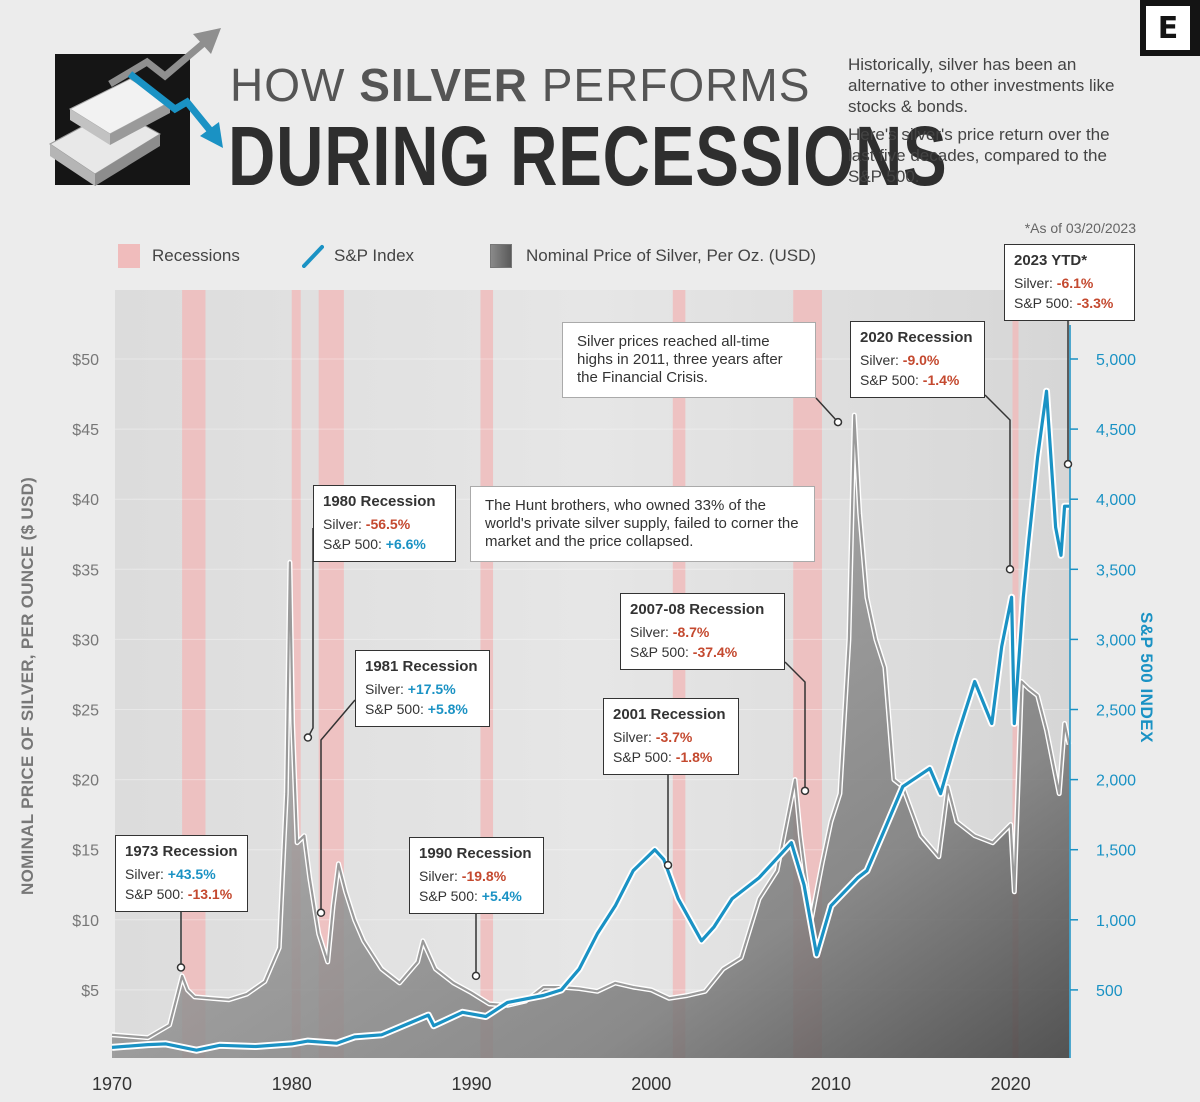 The width and height of the screenshot is (1200, 1102). Describe the element at coordinates (1146, 677) in the screenshot. I see `right-axis-label: S&P 500 INDEX` at that location.